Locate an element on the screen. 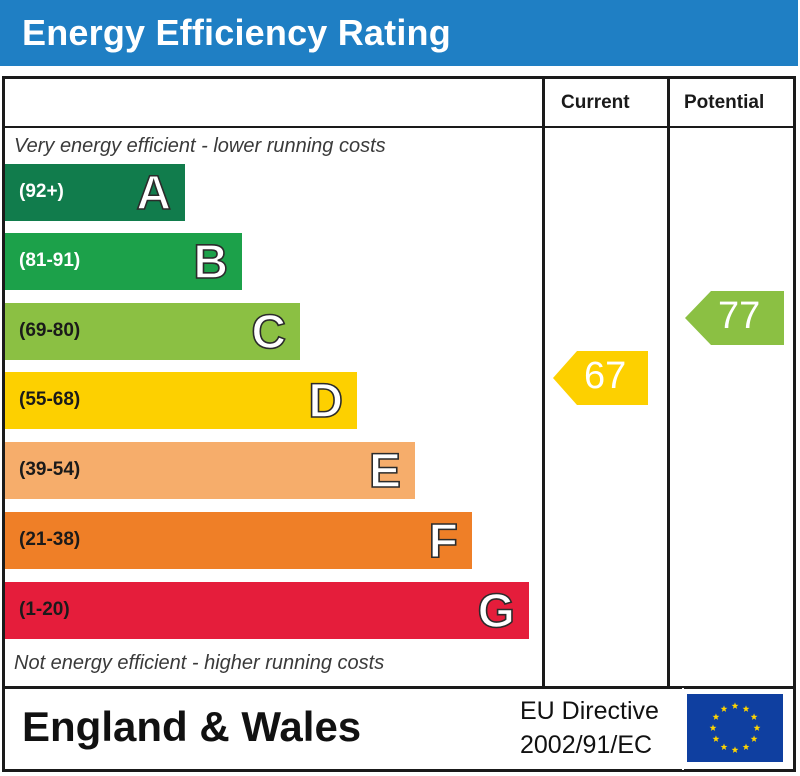 This screenshot has height=776, width=800. band-letter: A is located at coordinates (154, 193).